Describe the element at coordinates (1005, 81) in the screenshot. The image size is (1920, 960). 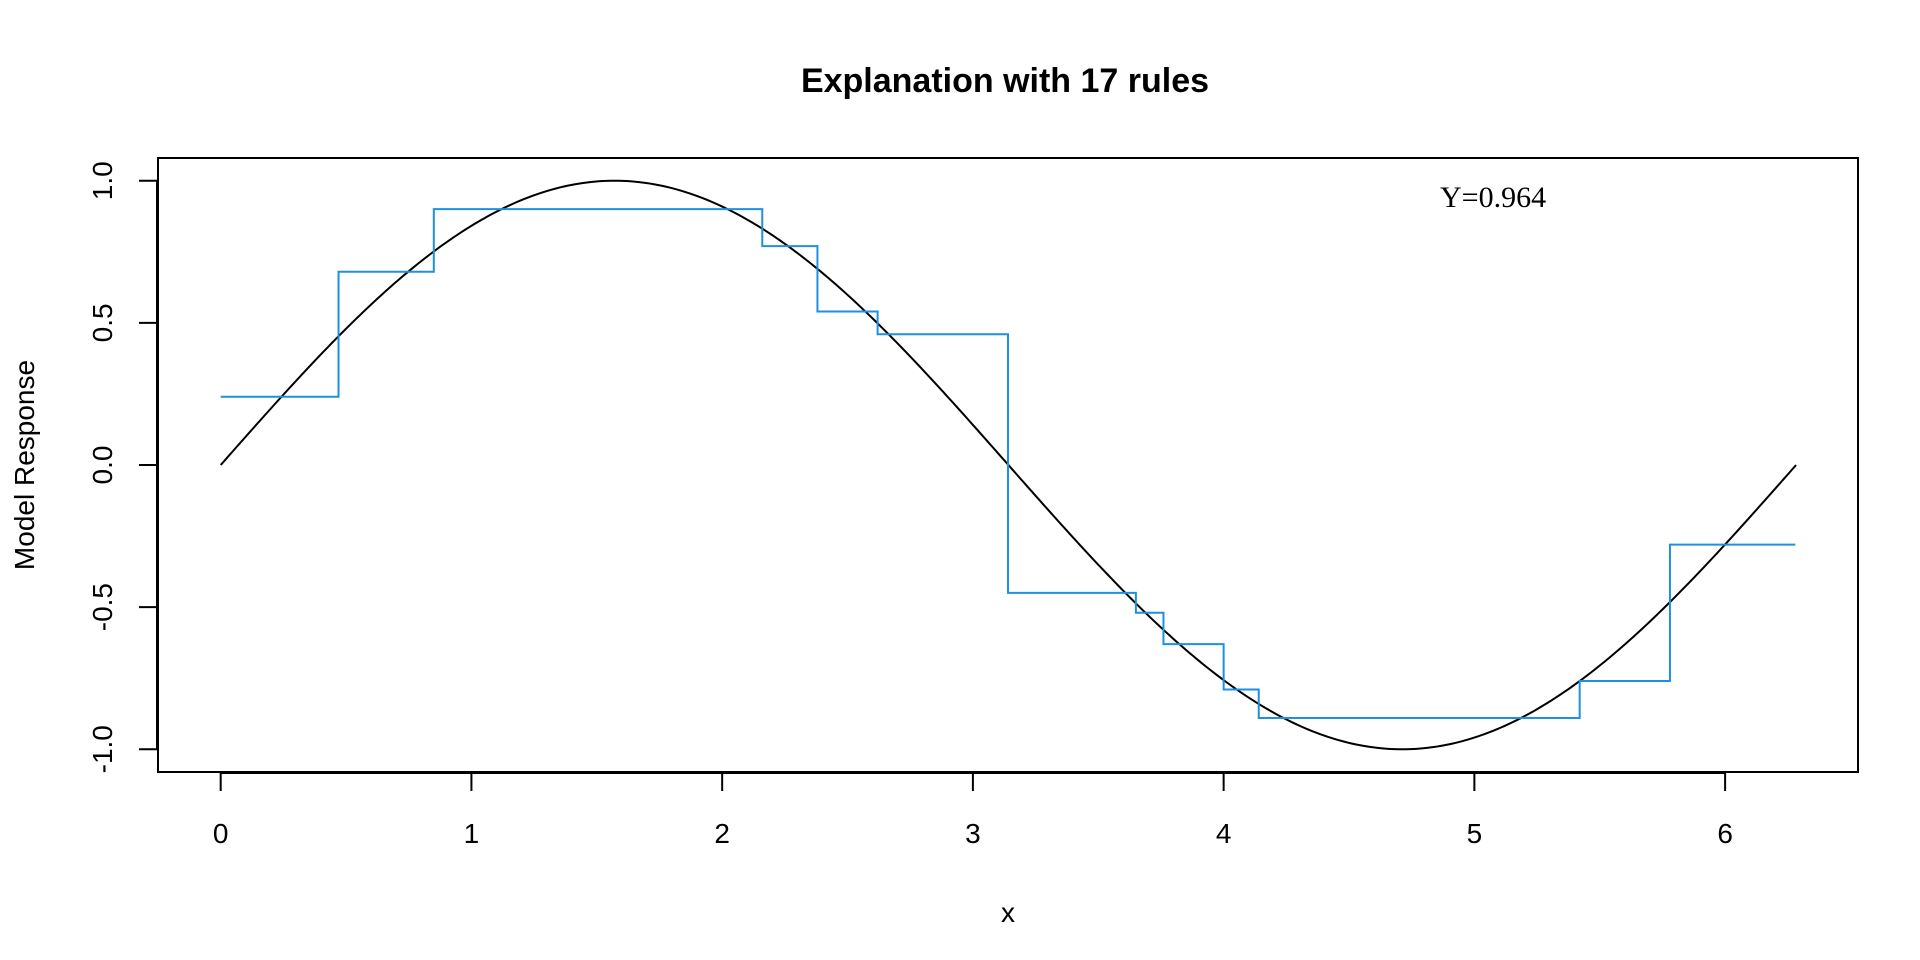
I see `chart-title: Explanation with 17 rules` at that location.